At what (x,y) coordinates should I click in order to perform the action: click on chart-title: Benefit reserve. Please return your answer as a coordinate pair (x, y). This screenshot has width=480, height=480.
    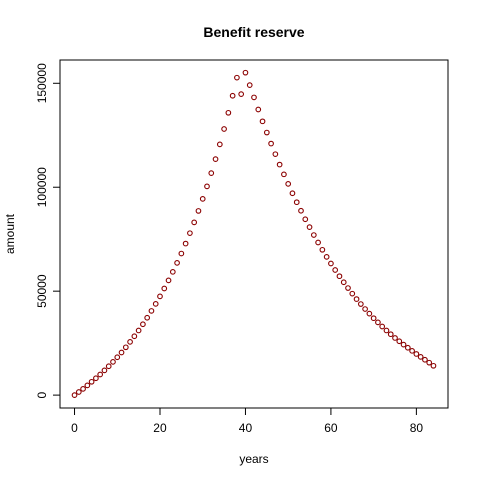
    Looking at the image, I should click on (253, 32).